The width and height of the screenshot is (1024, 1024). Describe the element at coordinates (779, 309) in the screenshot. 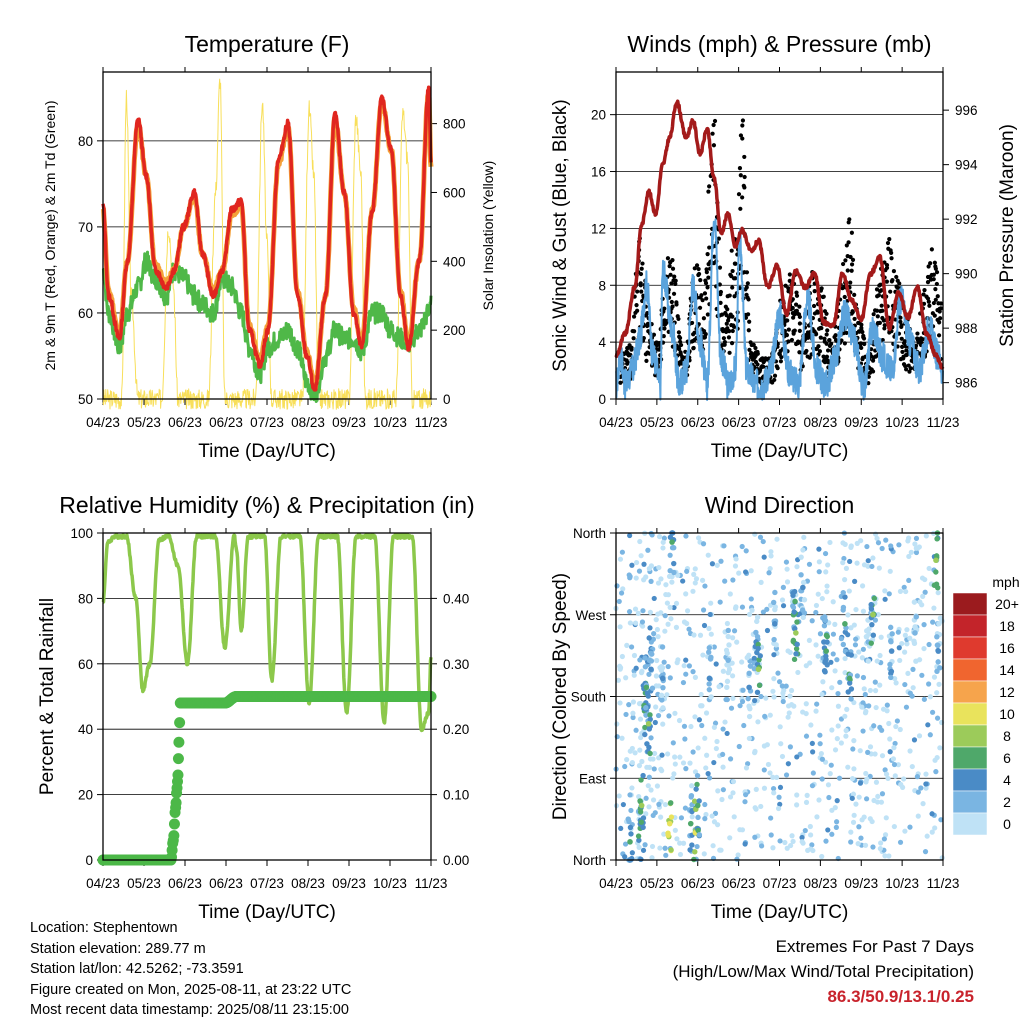

I see `sonic-wind-line` at that location.